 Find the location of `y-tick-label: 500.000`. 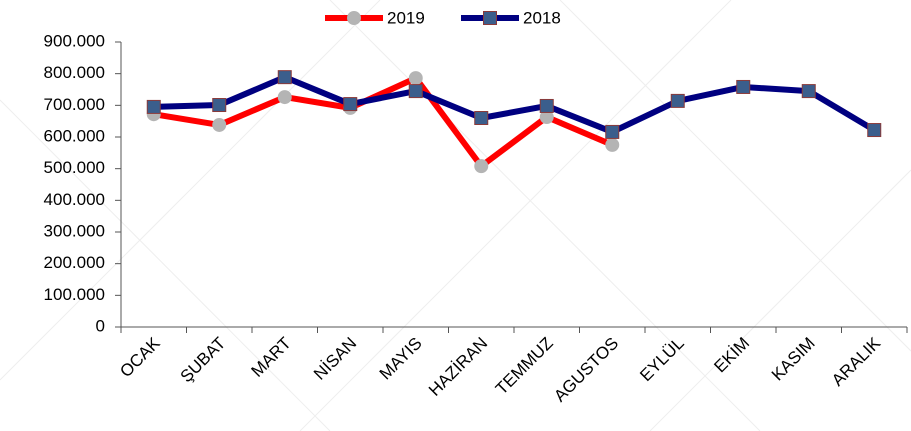

y-tick-label: 500.000 is located at coordinates (74, 167).